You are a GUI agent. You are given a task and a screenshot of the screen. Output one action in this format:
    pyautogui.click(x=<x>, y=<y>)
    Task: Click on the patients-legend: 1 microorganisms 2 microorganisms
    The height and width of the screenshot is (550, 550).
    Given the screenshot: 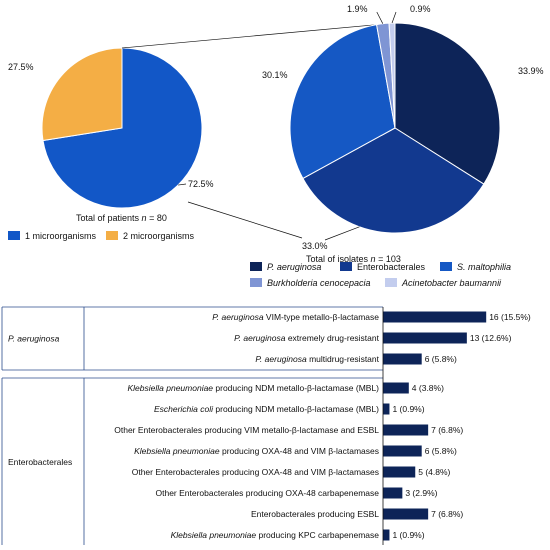 What is the action you would take?
    pyautogui.click(x=101, y=236)
    